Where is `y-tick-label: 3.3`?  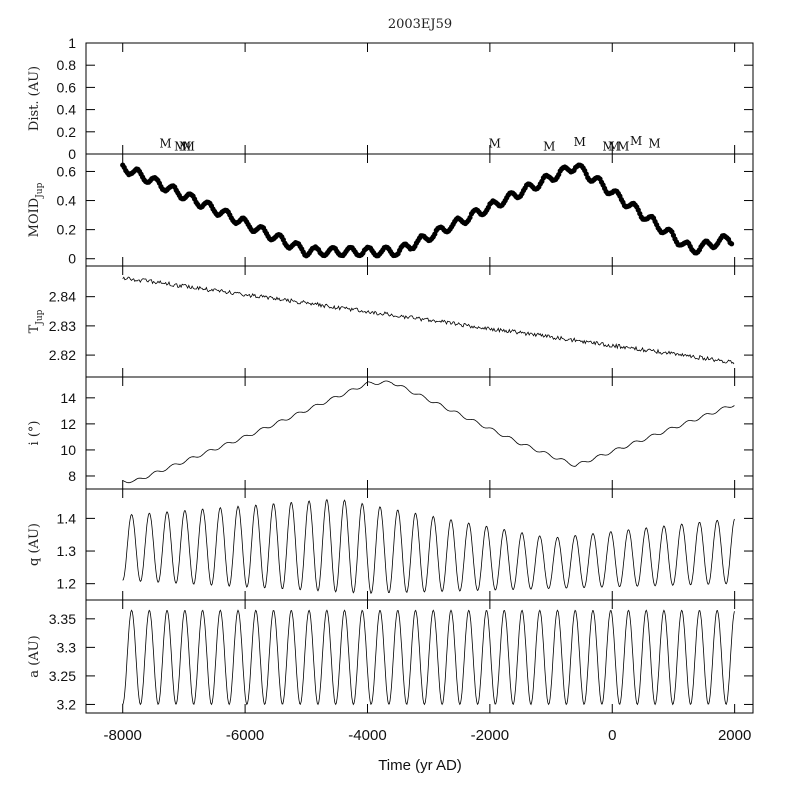 y-tick-label: 3.3 is located at coordinates (67, 647).